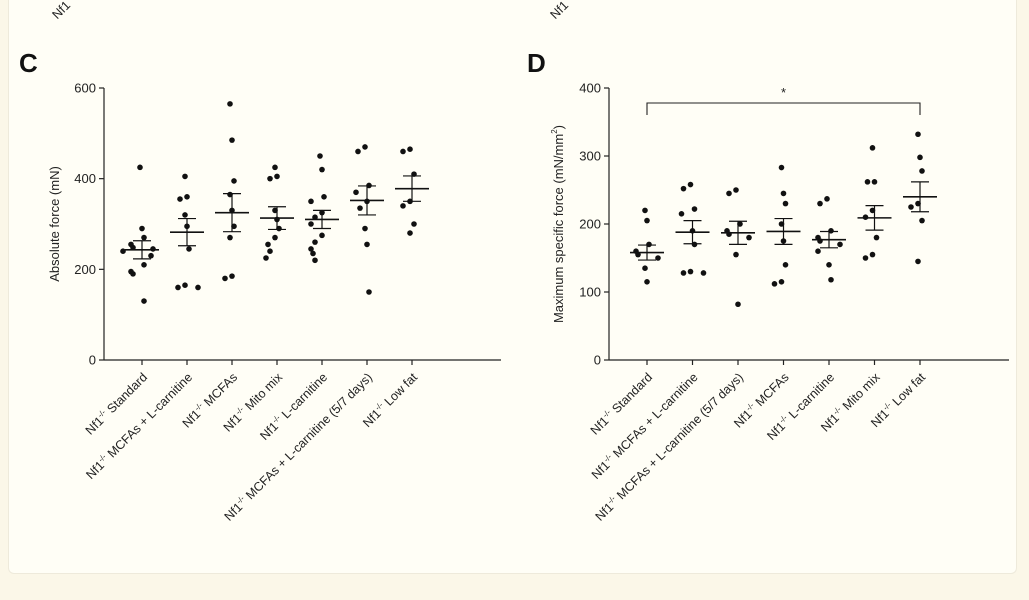  Describe the element at coordinates (783, 108) in the screenshot. I see `significance-bracket` at that location.